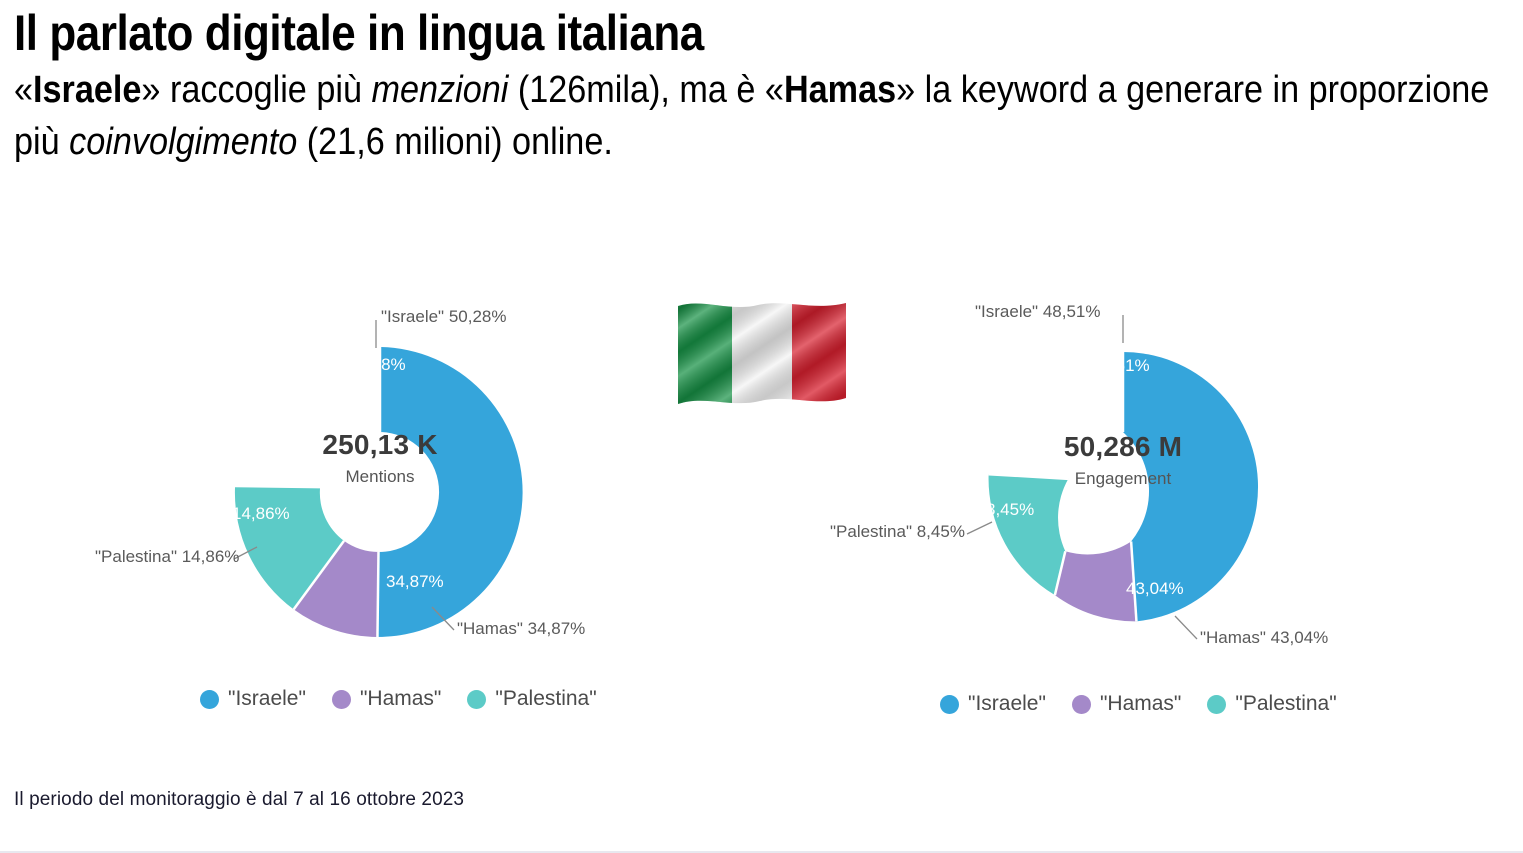 Image resolution: width=1523 pixels, height=853 pixels. I want to click on donut-mentions-svg, so click(378, 492).